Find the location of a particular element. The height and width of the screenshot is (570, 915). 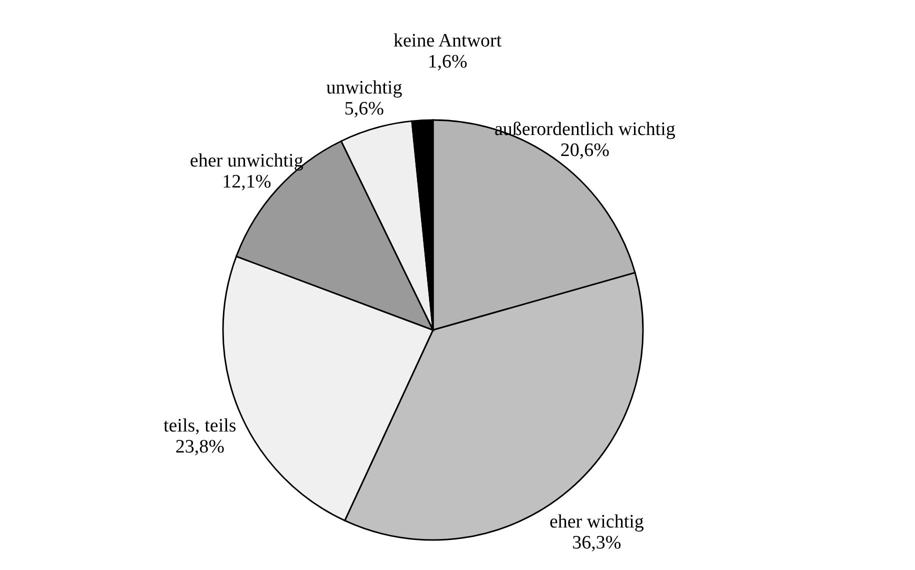

slice-label: eher unwichtig is located at coordinates (247, 161).